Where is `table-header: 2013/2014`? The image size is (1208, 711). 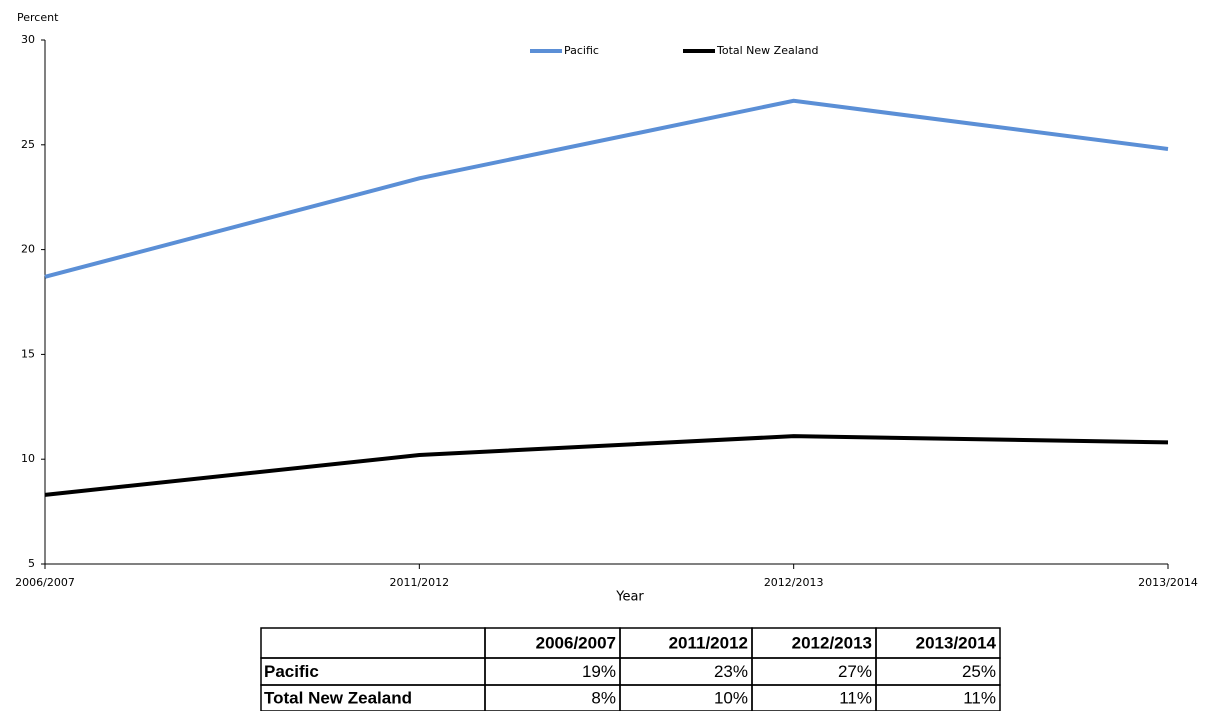 table-header: 2013/2014 is located at coordinates (956, 642).